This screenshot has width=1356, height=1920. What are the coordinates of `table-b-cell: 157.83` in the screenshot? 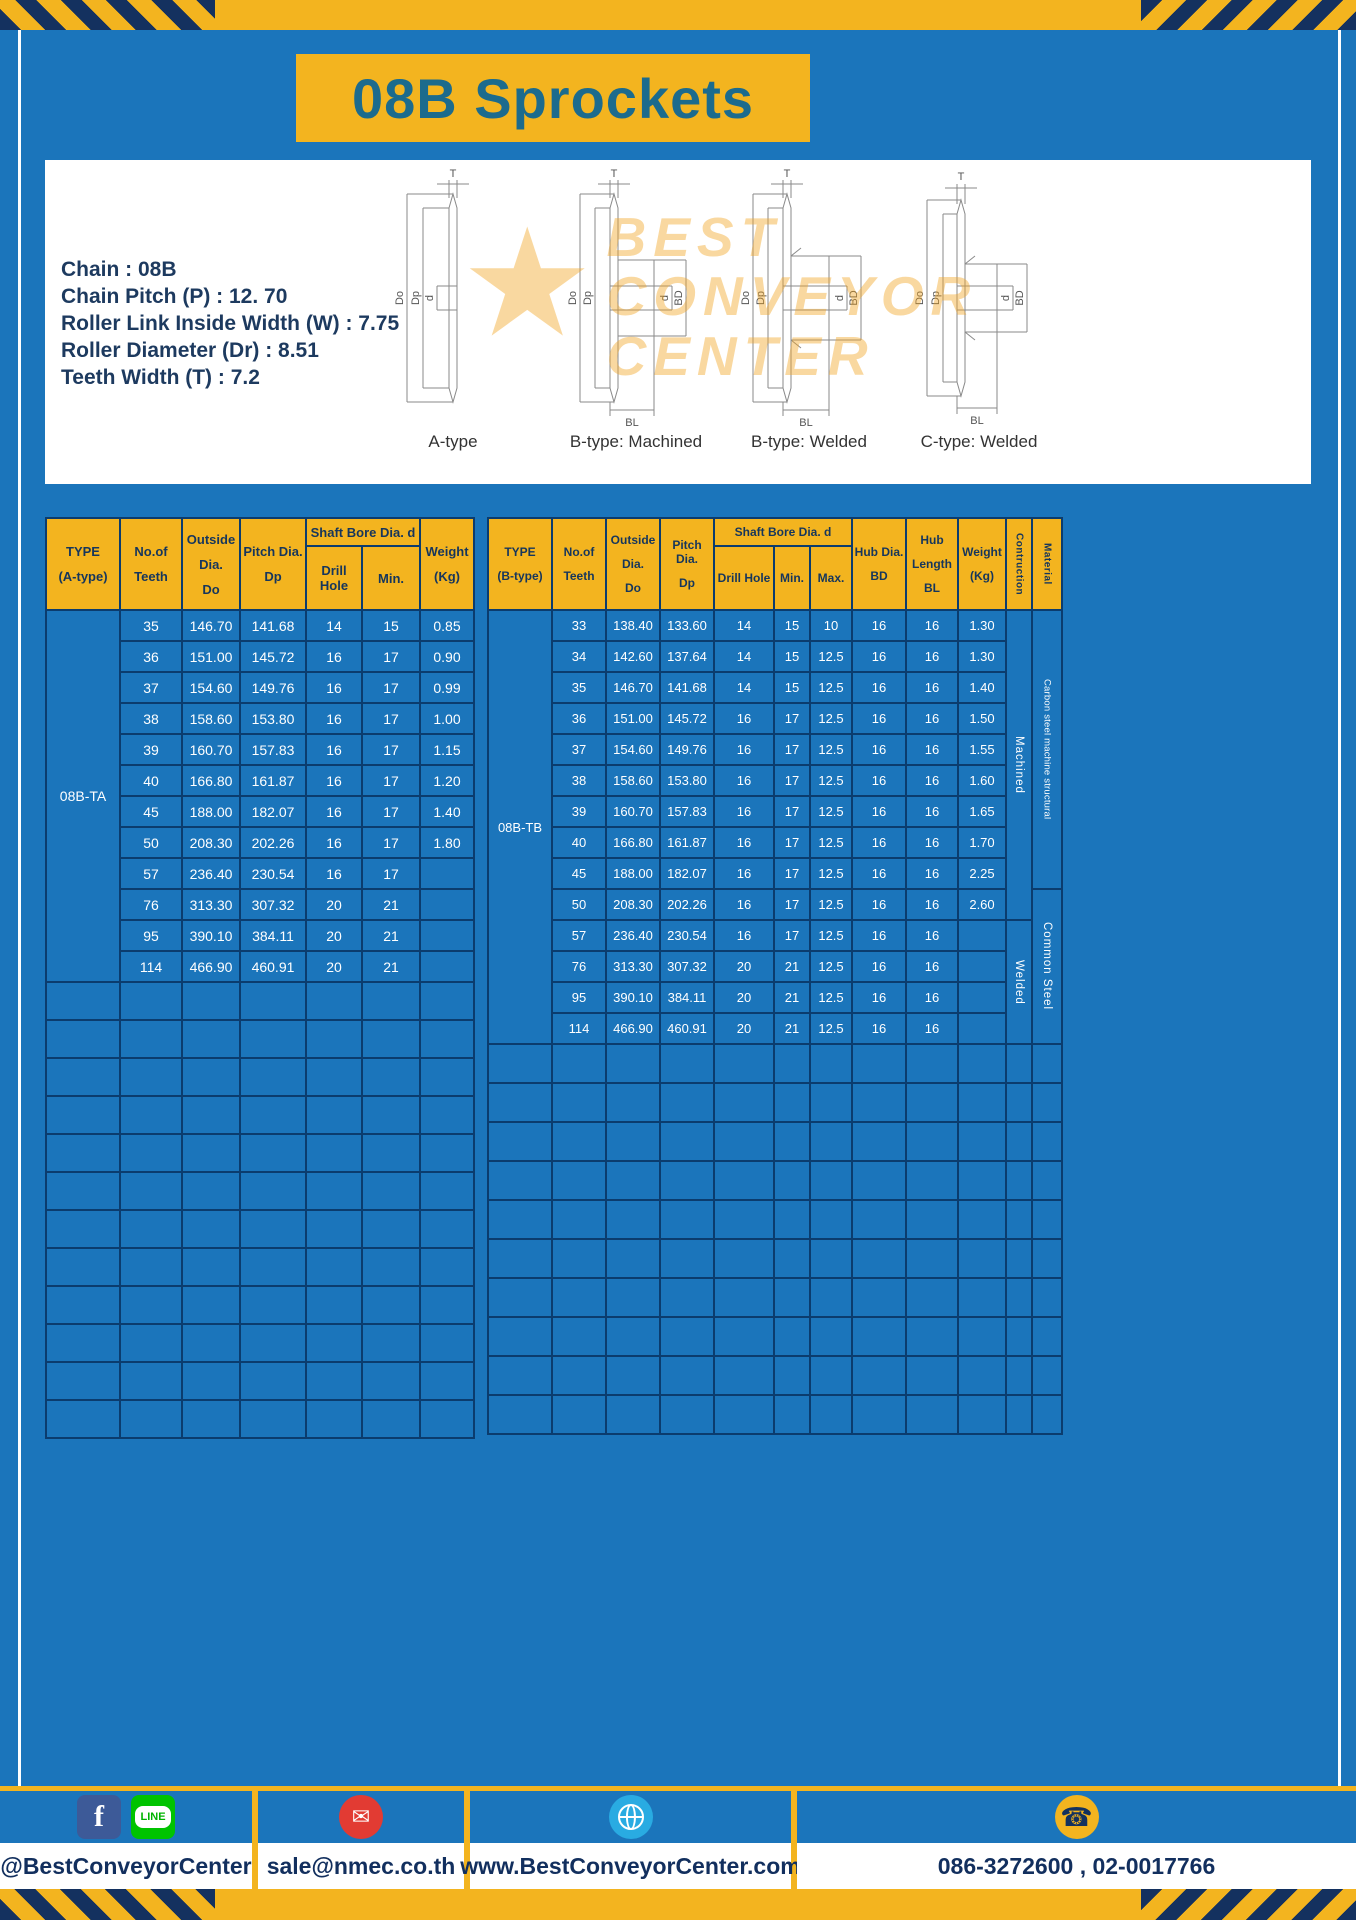 It's located at (687, 811).